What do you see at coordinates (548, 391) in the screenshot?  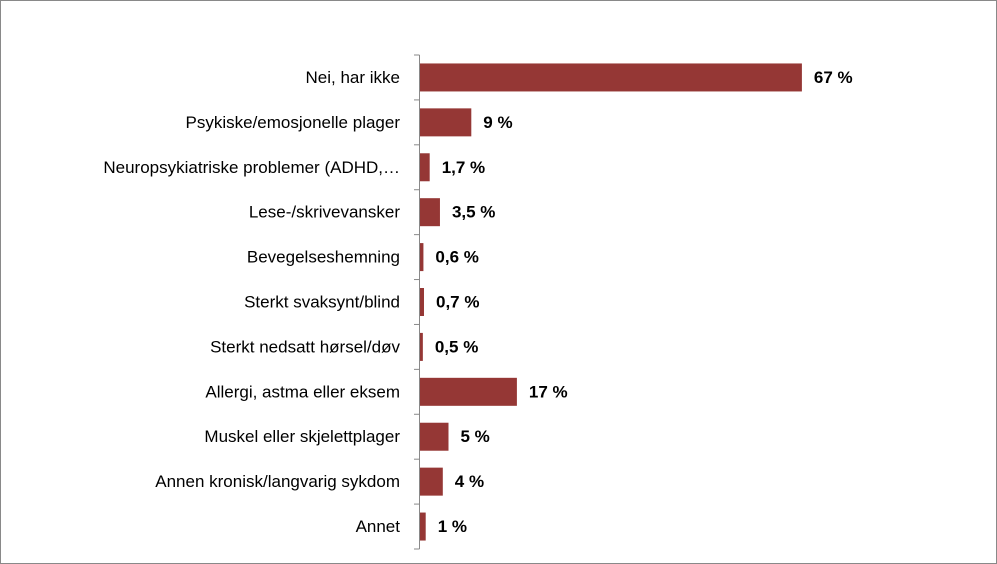 I see `value-label: 17 %` at bounding box center [548, 391].